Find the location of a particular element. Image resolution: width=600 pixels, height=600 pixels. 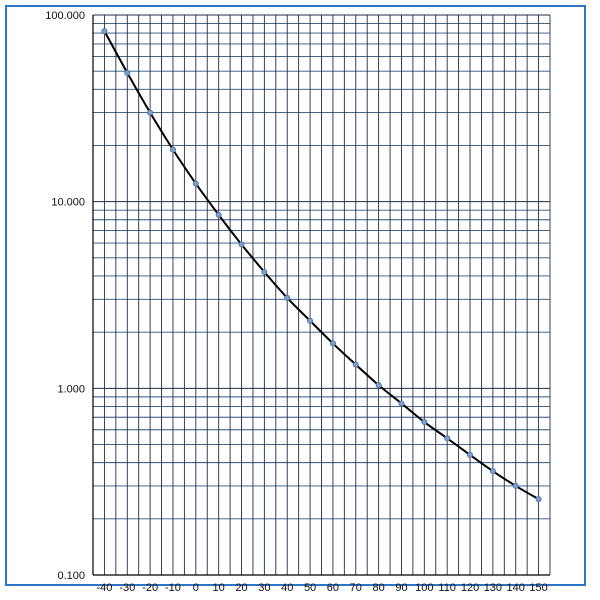

x-tick-label: 120 is located at coordinates (470, 588).